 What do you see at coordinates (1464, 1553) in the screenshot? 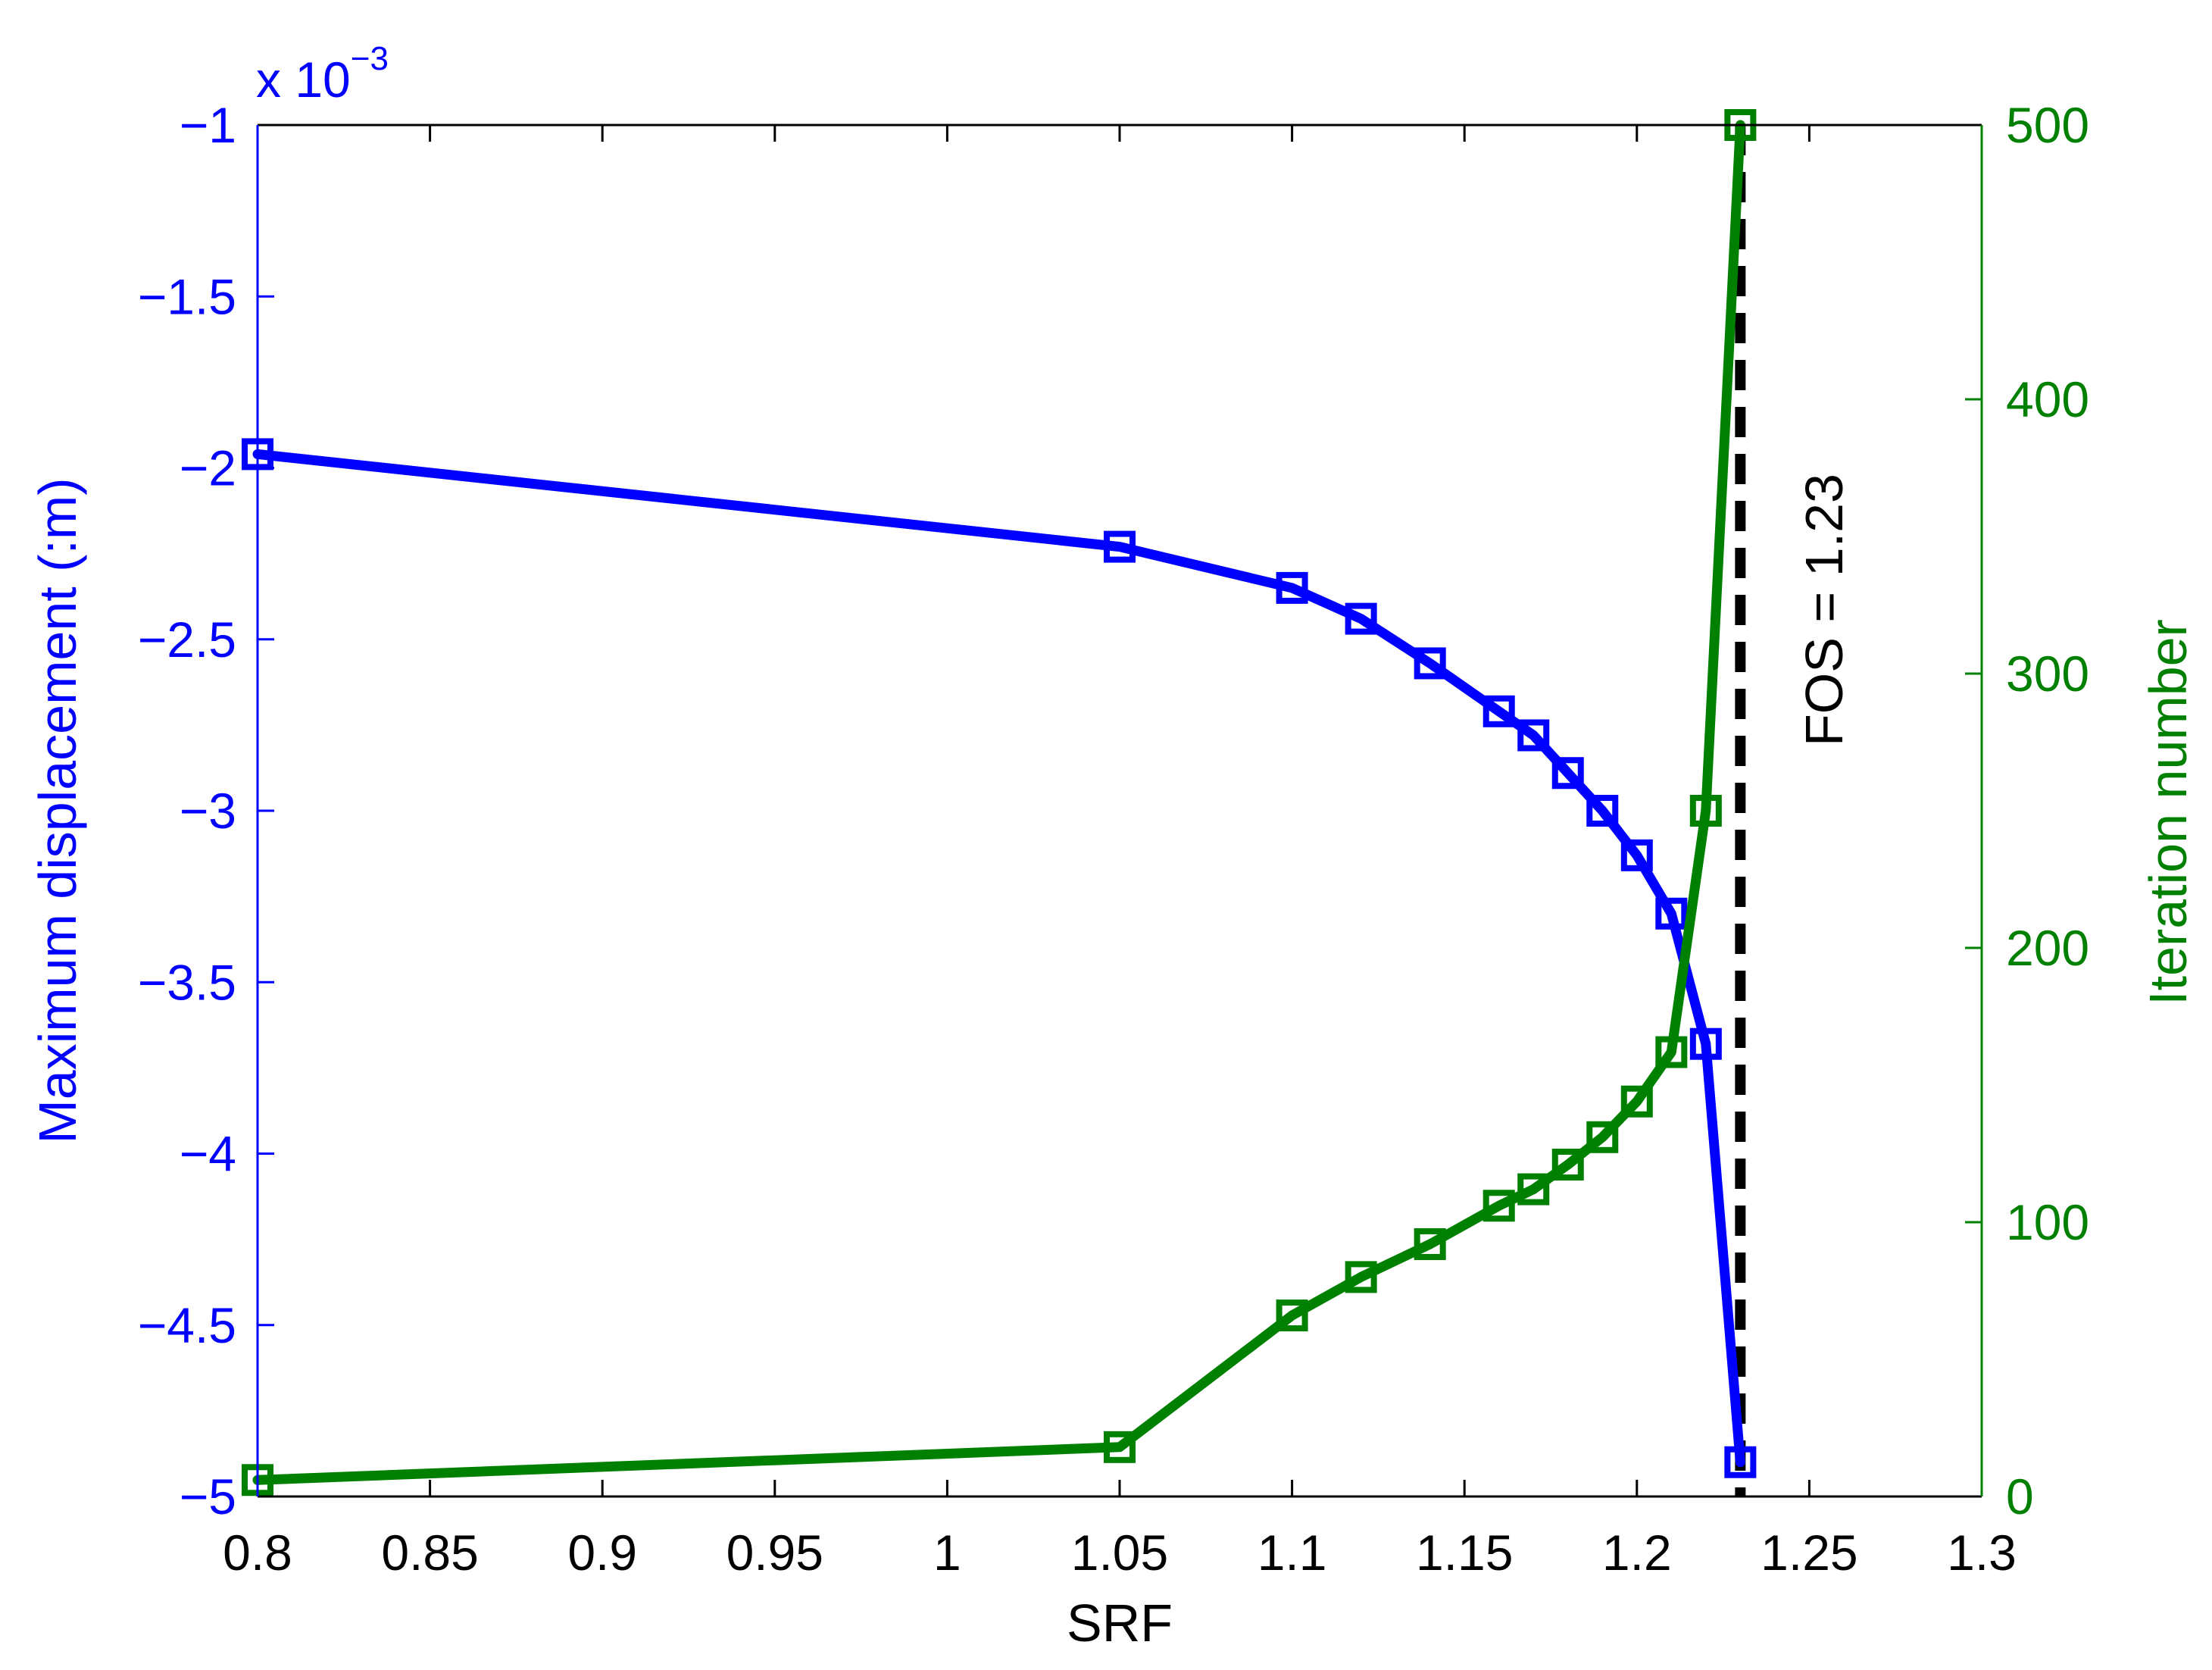
I see `x-tick-label: 1.15` at bounding box center [1464, 1553].